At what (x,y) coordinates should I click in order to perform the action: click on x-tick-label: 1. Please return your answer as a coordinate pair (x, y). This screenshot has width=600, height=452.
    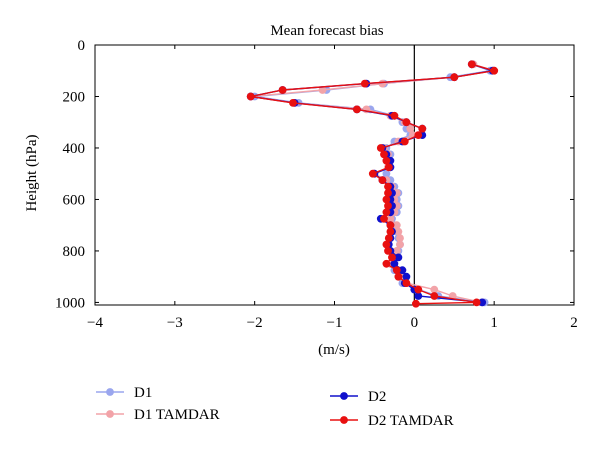
    Looking at the image, I should click on (494, 323).